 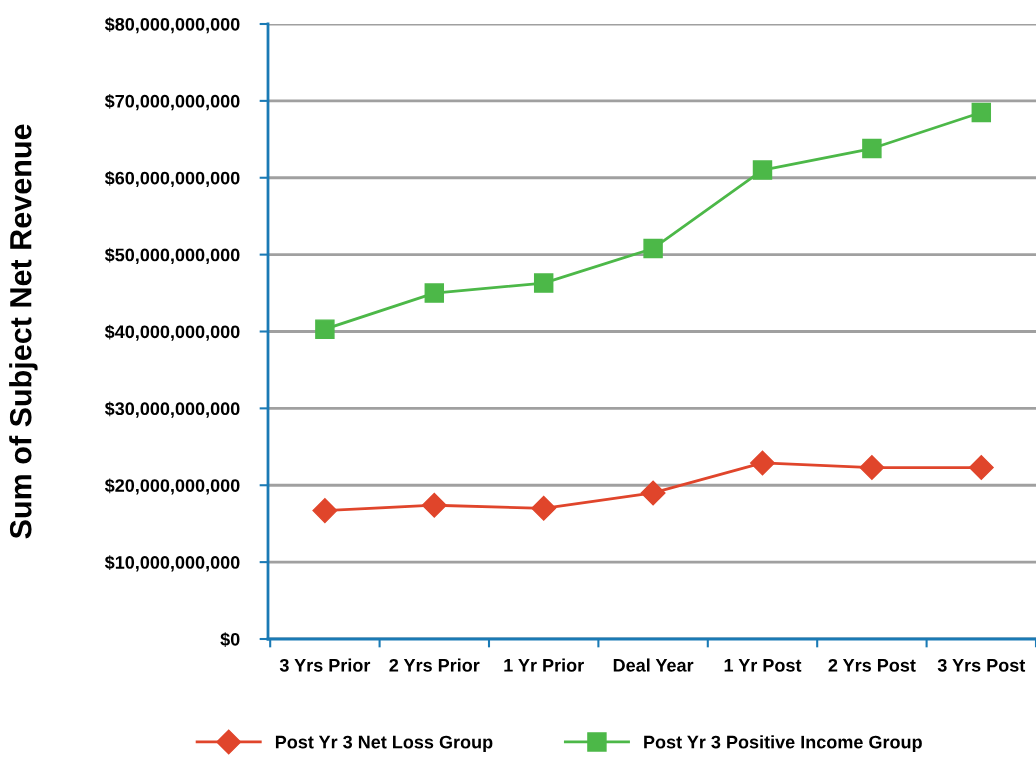 What do you see at coordinates (172, 486) in the screenshot?
I see `y-tick-label: $20,000,000,000` at bounding box center [172, 486].